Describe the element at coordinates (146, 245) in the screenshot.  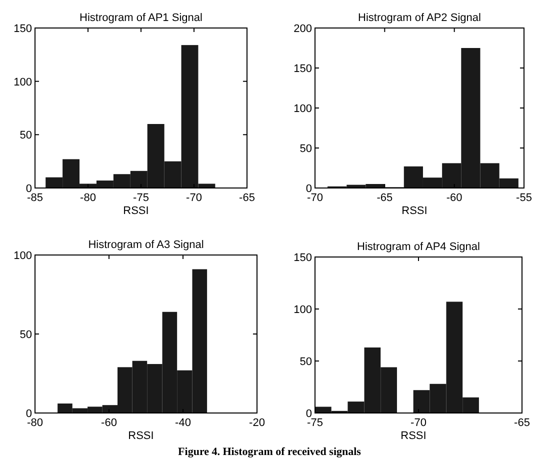
I see `chart-title: Histrogram of A3 Signal` at that location.